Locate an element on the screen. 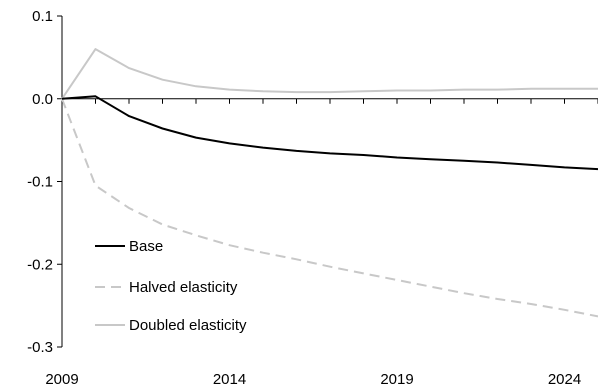 Image resolution: width=598 pixels, height=389 pixels. x-tick-label: 2014 is located at coordinates (229, 379).